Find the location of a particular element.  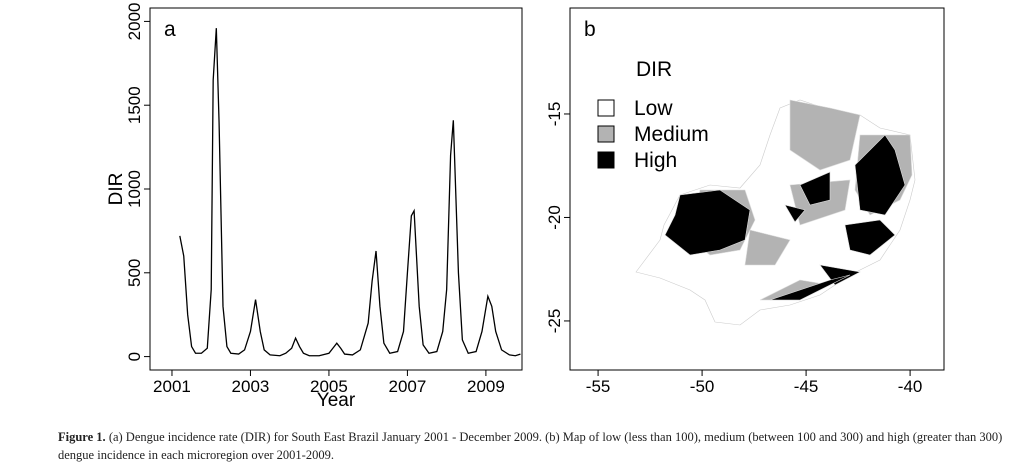

y-tick-label: 1000 is located at coordinates (134, 189).